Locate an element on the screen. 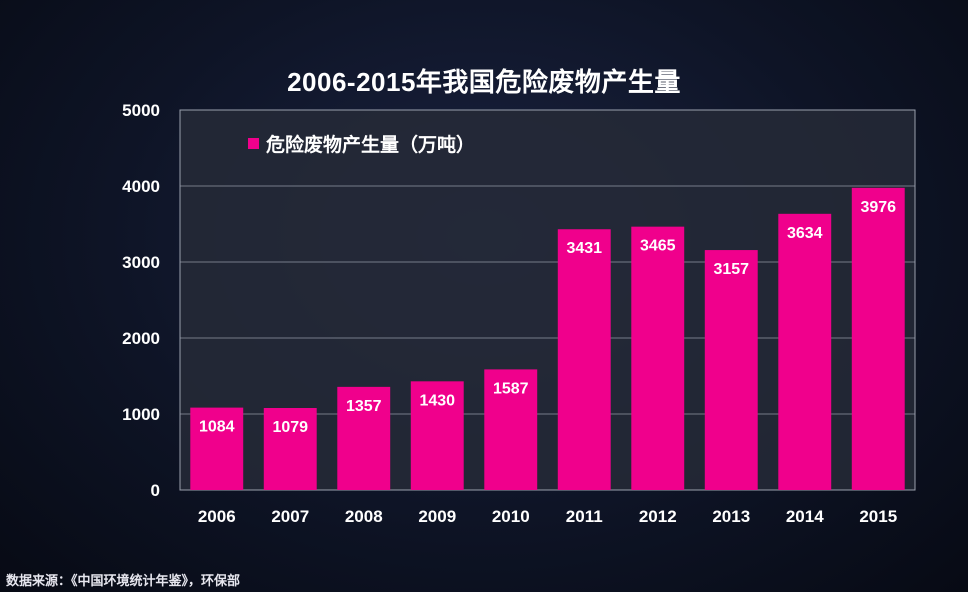 The image size is (968, 592). data-label: 3634 is located at coordinates (805, 233).